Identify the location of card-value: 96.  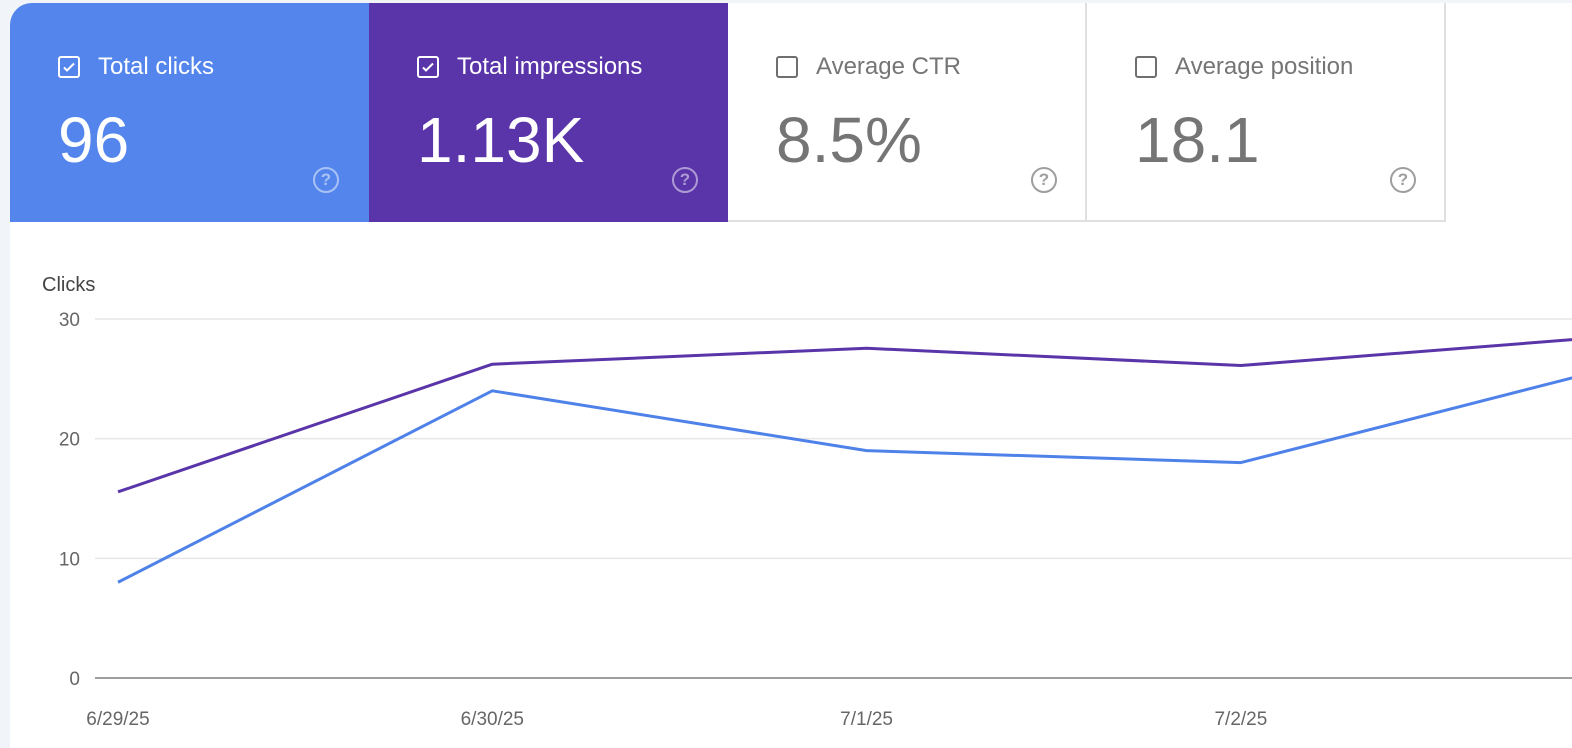
(94, 140).